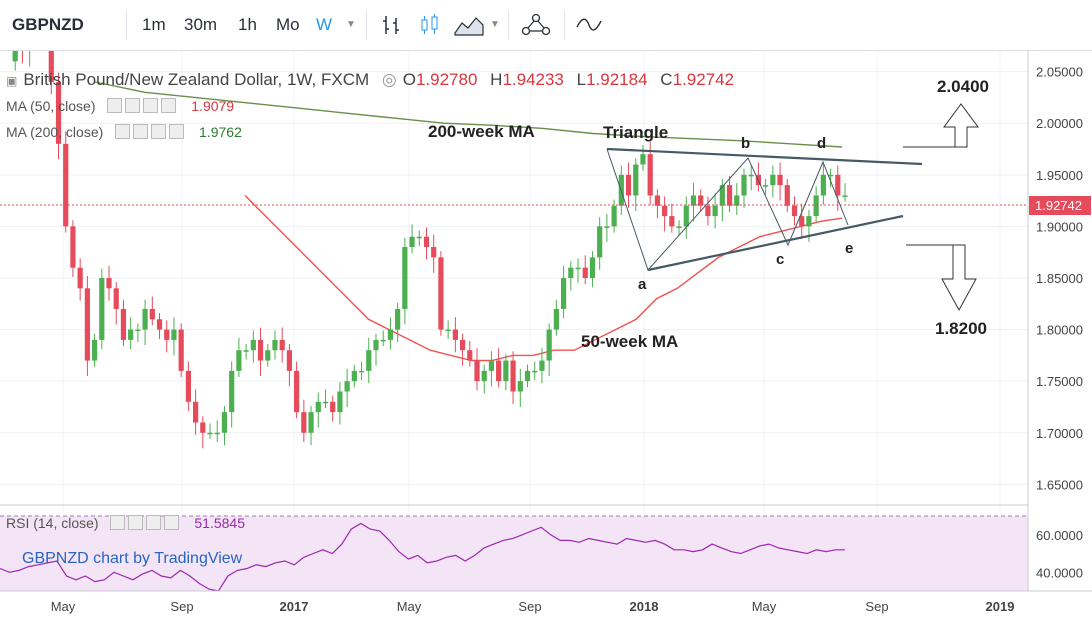 The height and width of the screenshot is (626, 1092). Describe the element at coordinates (324, 24) in the screenshot. I see `interval-w-button: W` at that location.